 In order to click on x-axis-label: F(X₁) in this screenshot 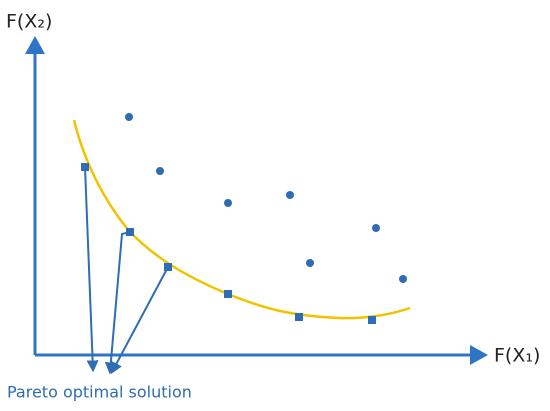, I will do `click(517, 356)`.